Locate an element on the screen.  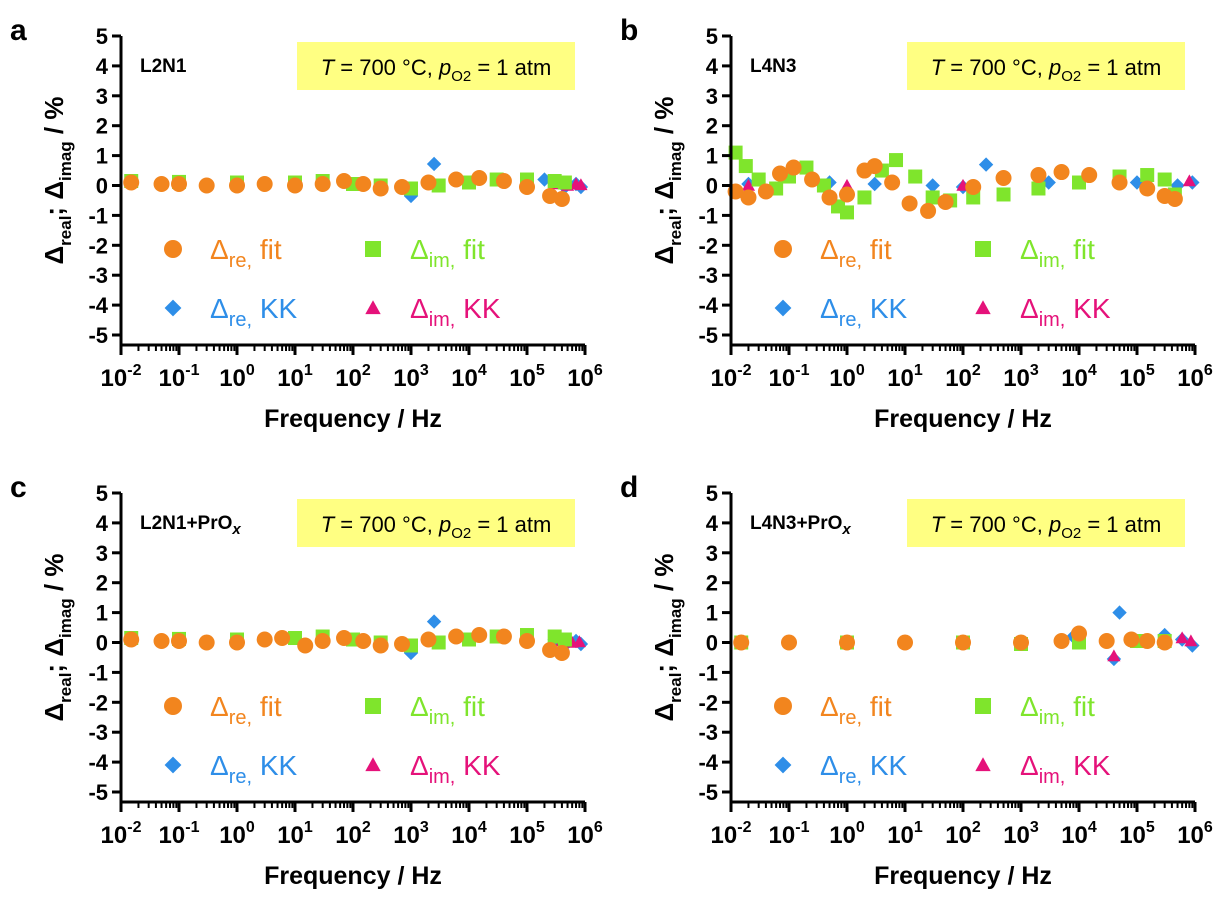
y-axis-label: Δreal; Δimag / % is located at coordinates (667, 638).